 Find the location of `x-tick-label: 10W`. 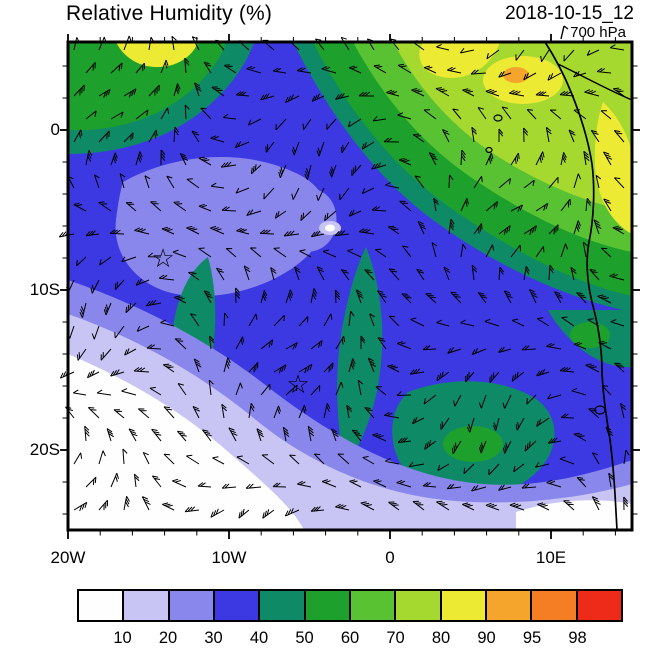

x-tick-label: 10W is located at coordinates (229, 557).